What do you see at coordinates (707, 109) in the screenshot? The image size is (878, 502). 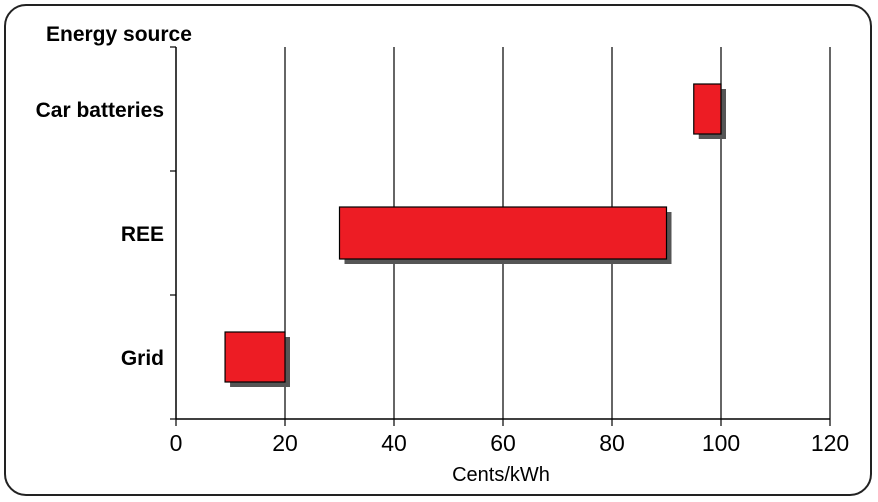 I see `bar-car-batteries` at bounding box center [707, 109].